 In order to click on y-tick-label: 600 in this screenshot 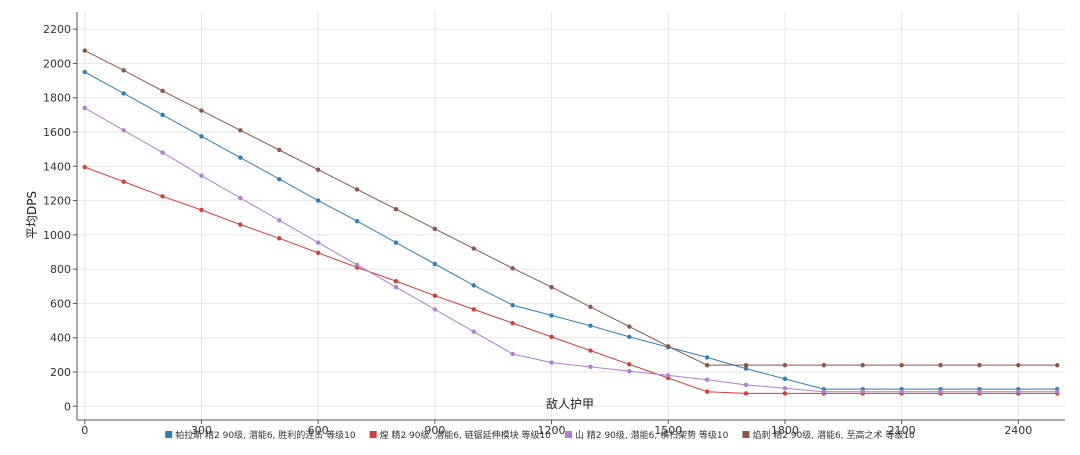, I will do `click(60, 303)`.